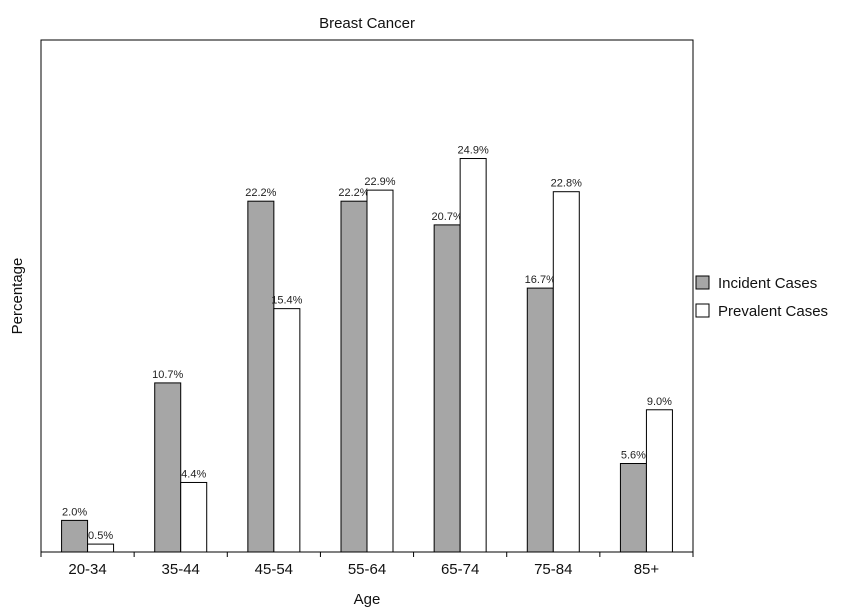  I want to click on bar-value-label: 9.0%, so click(659, 402).